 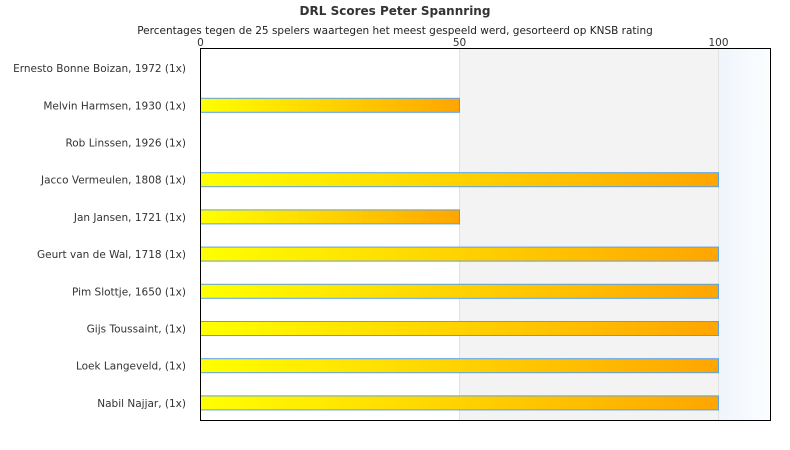 I want to click on category-label: Ernesto Bonne Boizan, 1972 (1x), so click(x=99, y=69).